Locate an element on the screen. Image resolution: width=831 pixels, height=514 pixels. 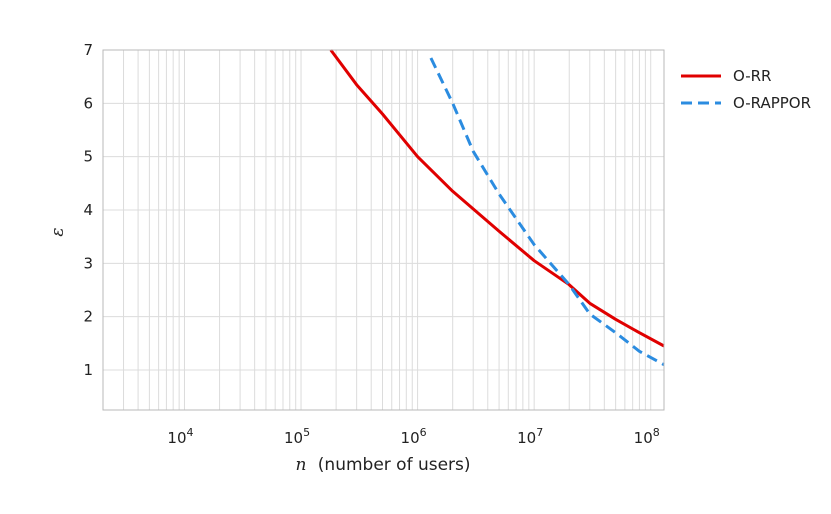
x-axis-label-text: (number of users) is located at coordinates (394, 465).